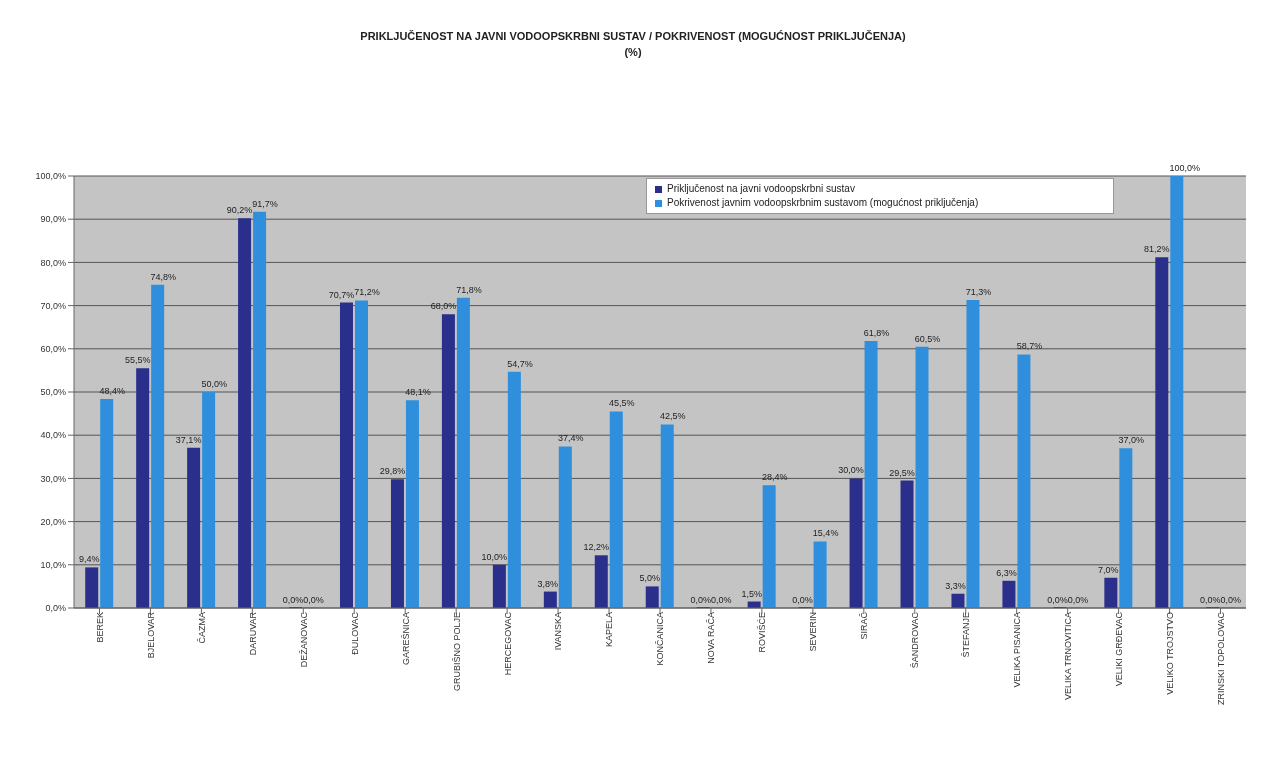 The image size is (1272, 773). Describe the element at coordinates (163, 276) in the screenshot. I see `data-label: 74,8%` at that location.